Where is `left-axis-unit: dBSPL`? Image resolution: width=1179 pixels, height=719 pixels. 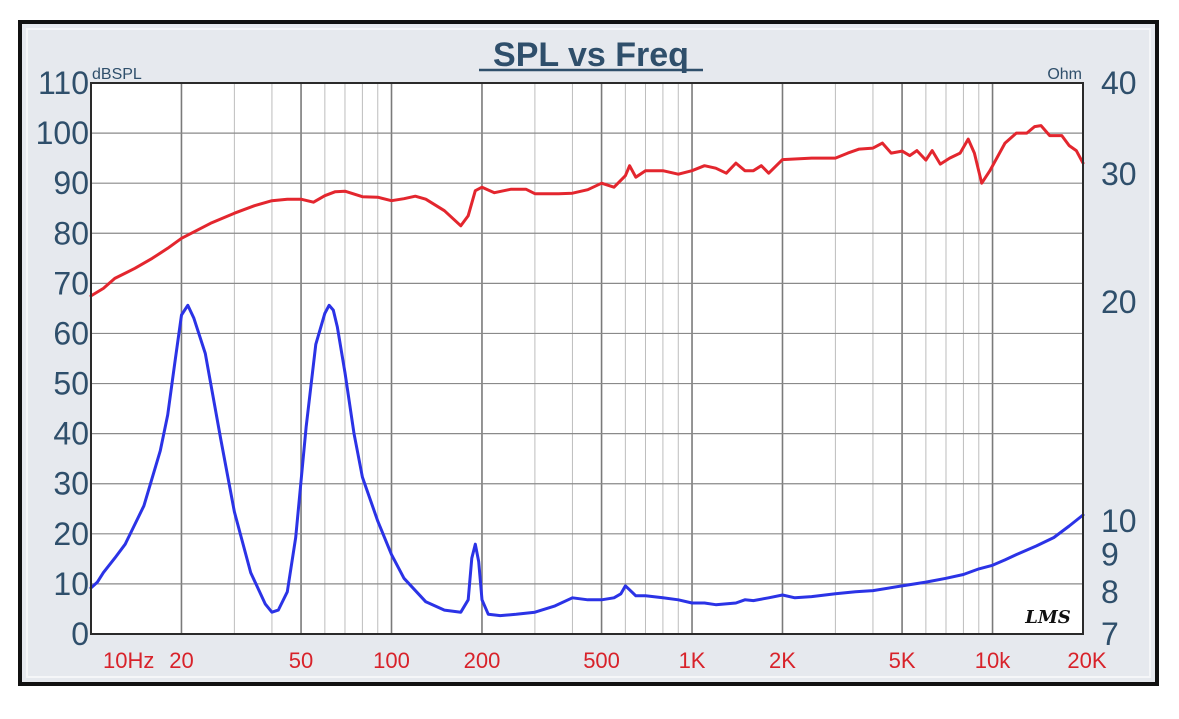
left-axis-unit: dBSPL is located at coordinates (117, 74).